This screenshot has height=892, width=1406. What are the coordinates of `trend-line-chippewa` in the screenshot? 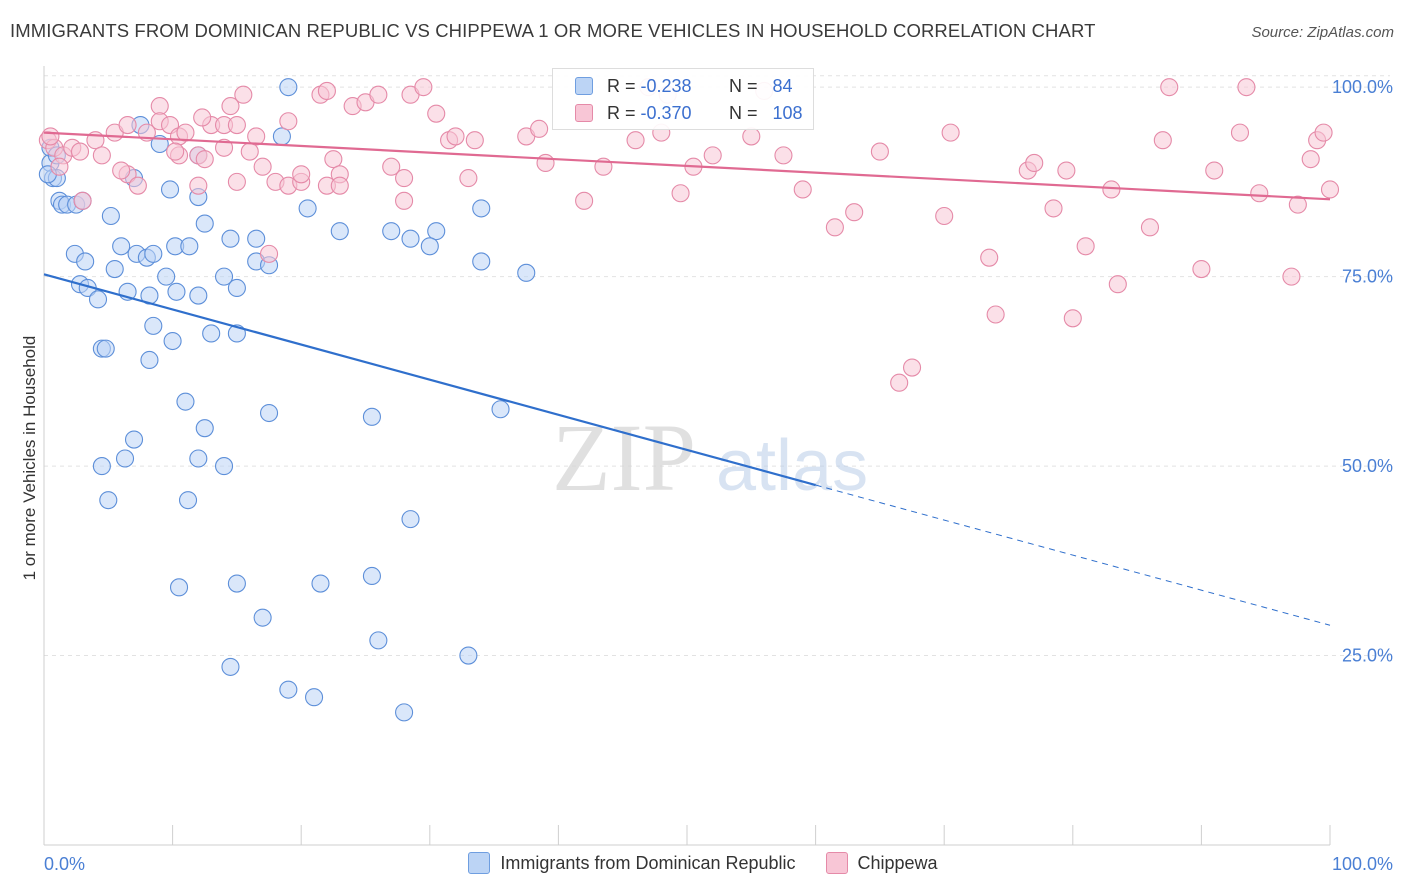 It's located at (687, 166).